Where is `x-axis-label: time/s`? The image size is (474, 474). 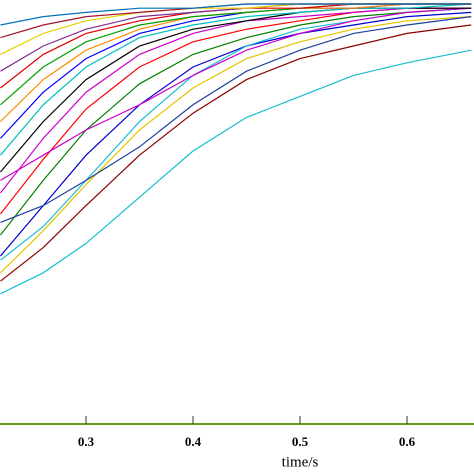 x-axis-label: time/s is located at coordinates (300, 462).